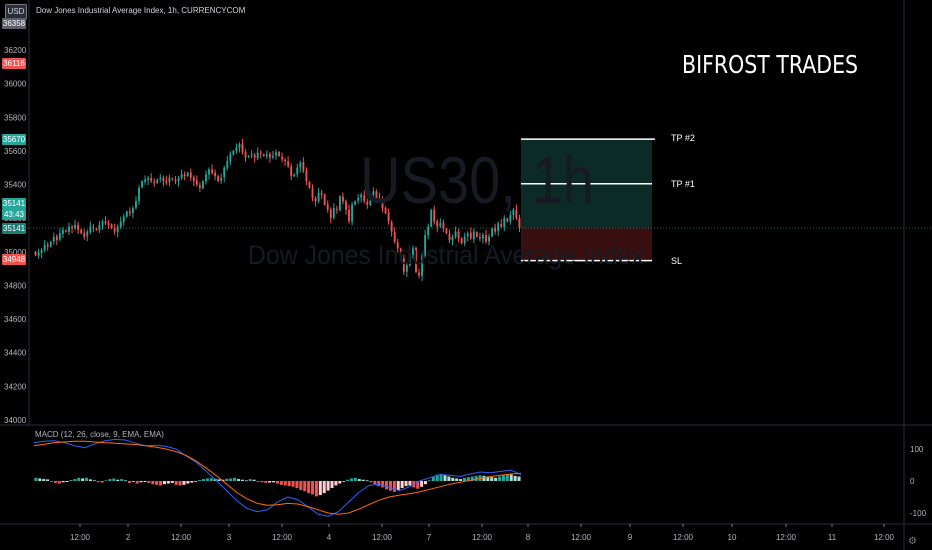 Image resolution: width=932 pixels, height=550 pixels. I want to click on price-tick-label: 35400, so click(15, 185).